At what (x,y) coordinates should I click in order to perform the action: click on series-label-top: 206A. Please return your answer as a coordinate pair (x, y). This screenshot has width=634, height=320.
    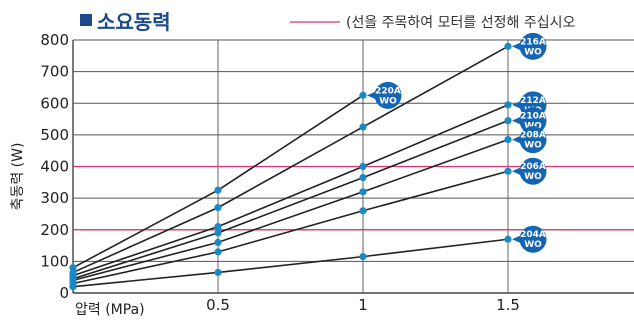
    Looking at the image, I should click on (533, 167).